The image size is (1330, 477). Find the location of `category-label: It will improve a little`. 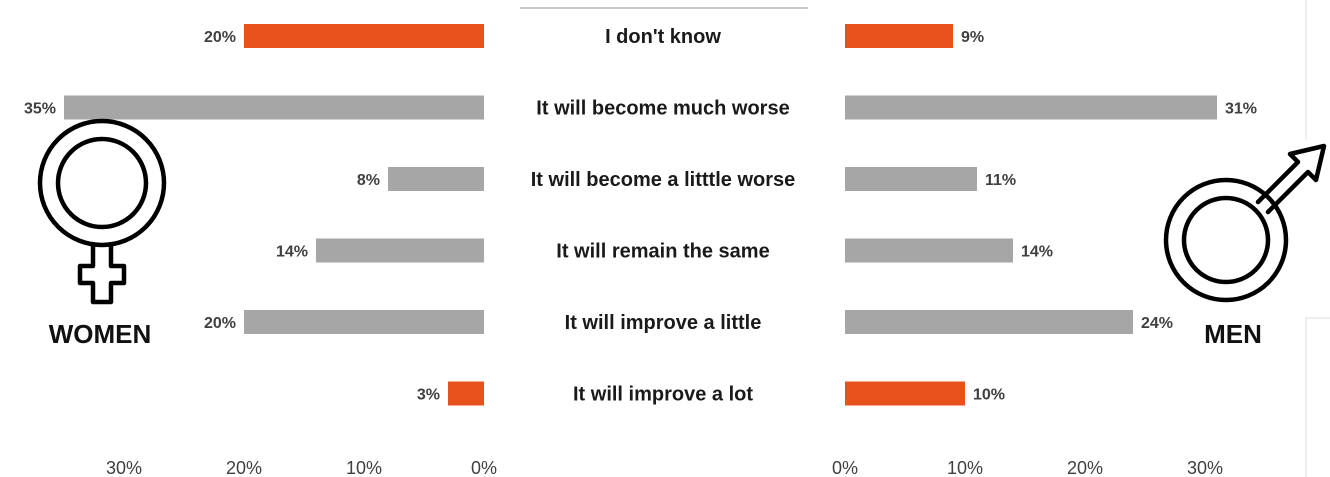

category-label: It will improve a little is located at coordinates (663, 323).